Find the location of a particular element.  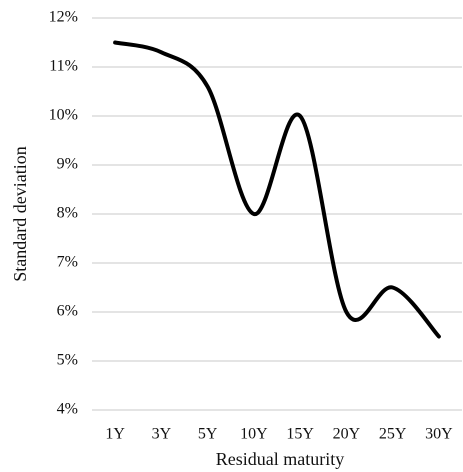

y-tick-label: 7% is located at coordinates (67, 262).